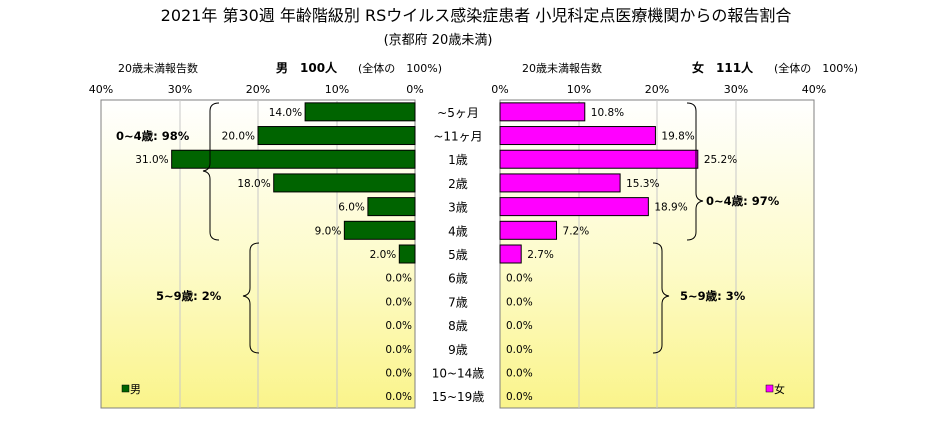 The height and width of the screenshot is (443, 944). Describe the element at coordinates (736, 89) in the screenshot. I see `female-tick-label: 30%` at that location.